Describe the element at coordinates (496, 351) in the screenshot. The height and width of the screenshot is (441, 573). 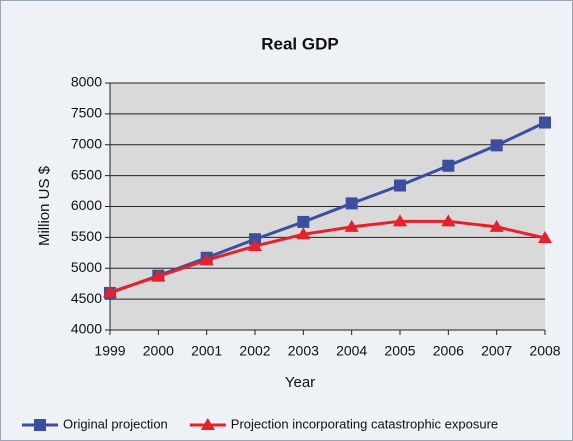
I see `x-tick-label: 2007` at that location.